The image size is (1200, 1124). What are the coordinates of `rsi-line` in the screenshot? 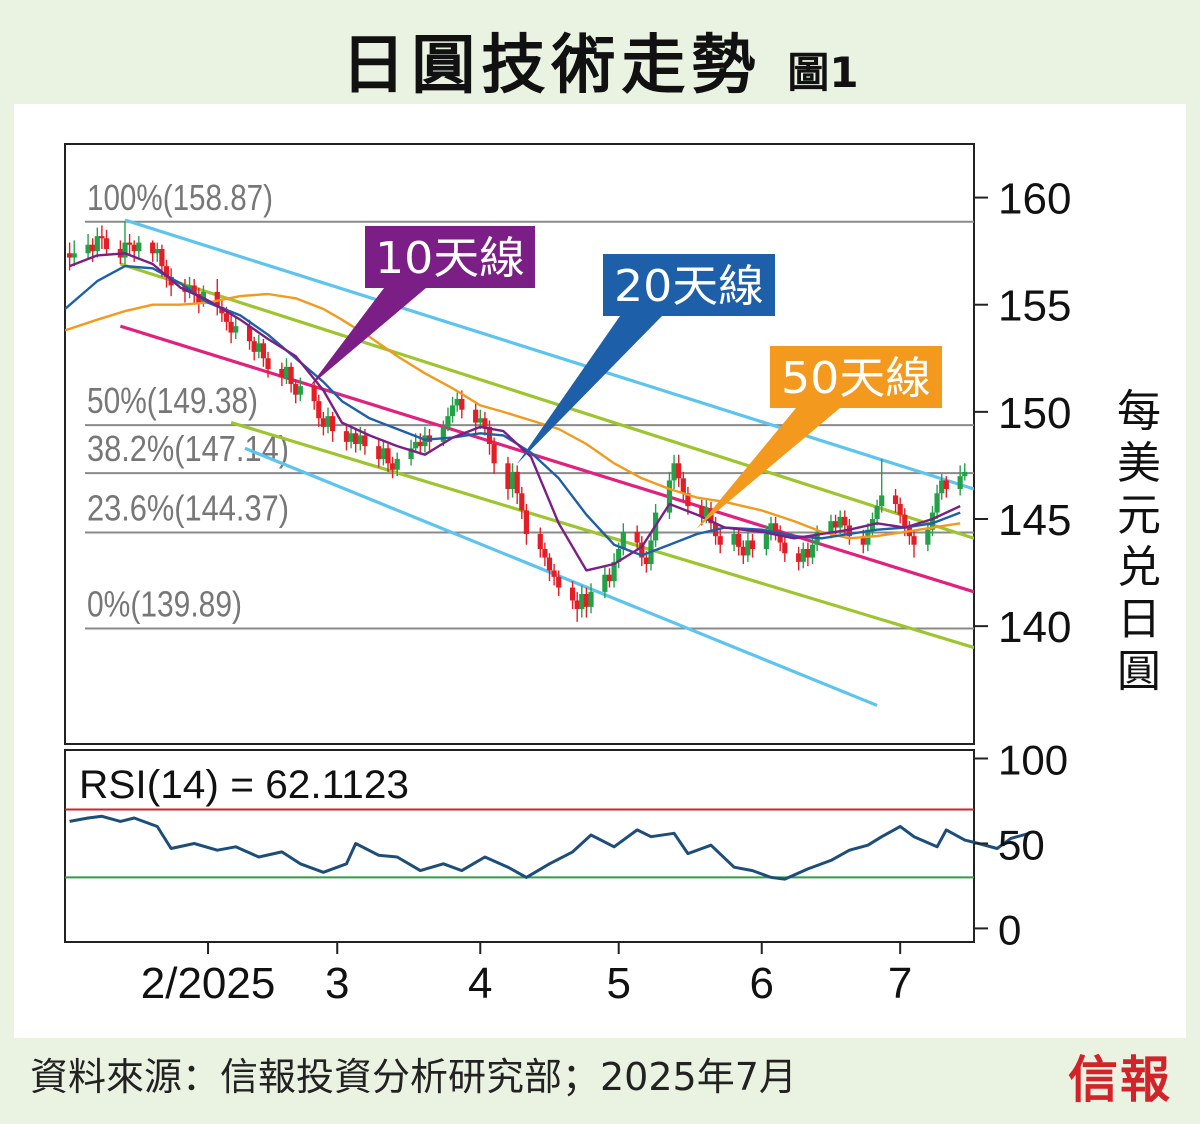 It's located at (549, 847).